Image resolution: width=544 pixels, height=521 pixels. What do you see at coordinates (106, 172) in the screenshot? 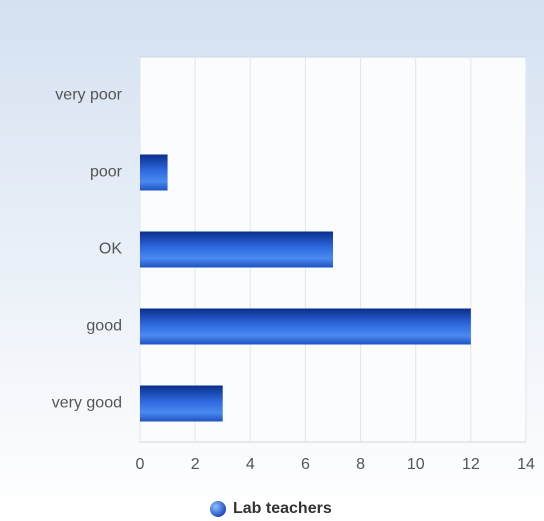
I see `y-tick-label: poor` at bounding box center [106, 172].